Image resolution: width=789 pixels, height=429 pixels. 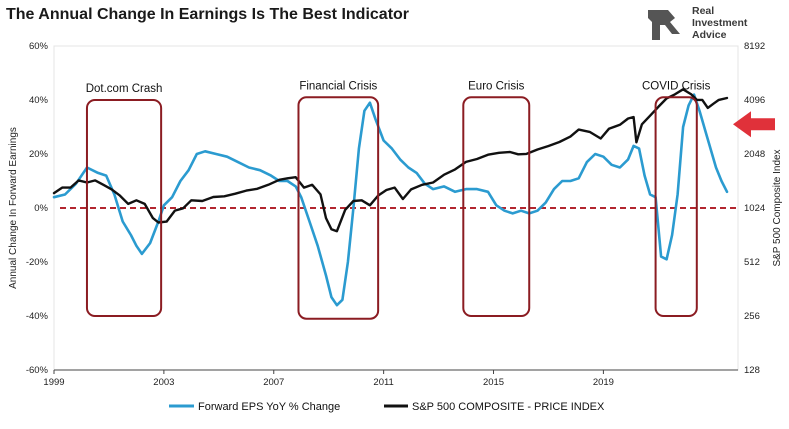 I want to click on y-right-tick-label: 4096, so click(x=754, y=100).